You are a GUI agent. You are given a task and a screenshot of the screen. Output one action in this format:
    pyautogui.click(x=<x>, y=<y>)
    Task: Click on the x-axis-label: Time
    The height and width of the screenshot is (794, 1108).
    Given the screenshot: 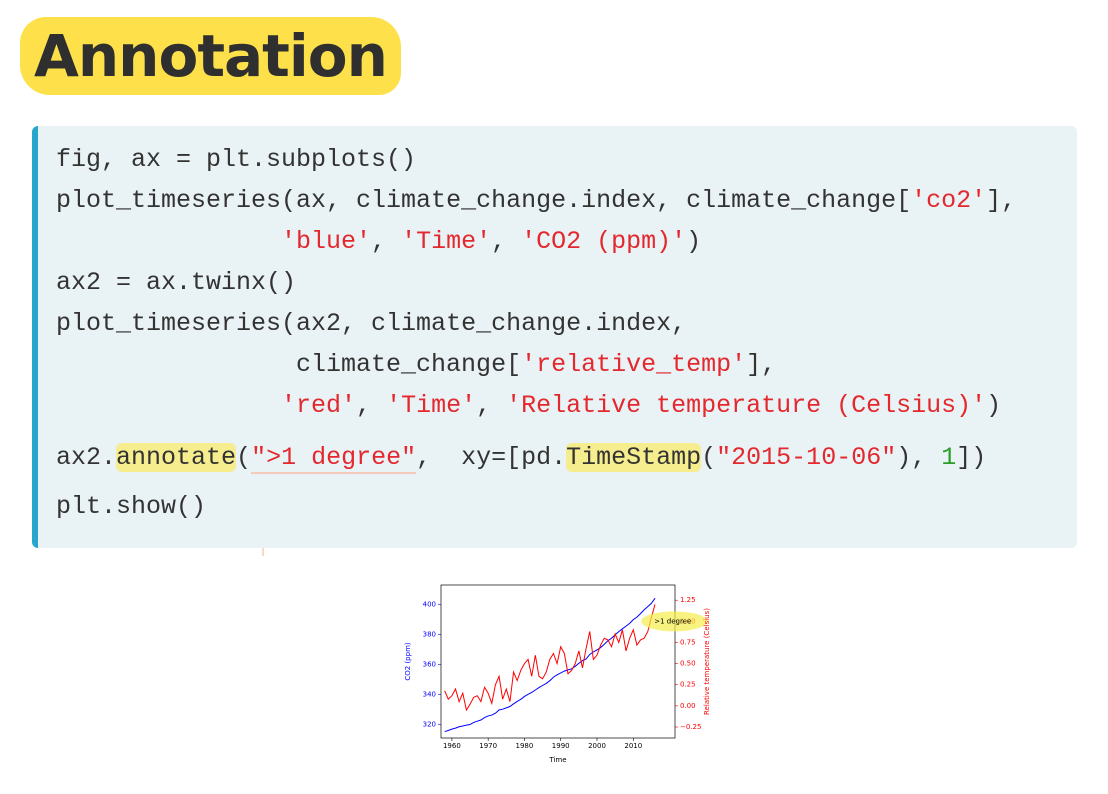 What is the action you would take?
    pyautogui.click(x=557, y=760)
    